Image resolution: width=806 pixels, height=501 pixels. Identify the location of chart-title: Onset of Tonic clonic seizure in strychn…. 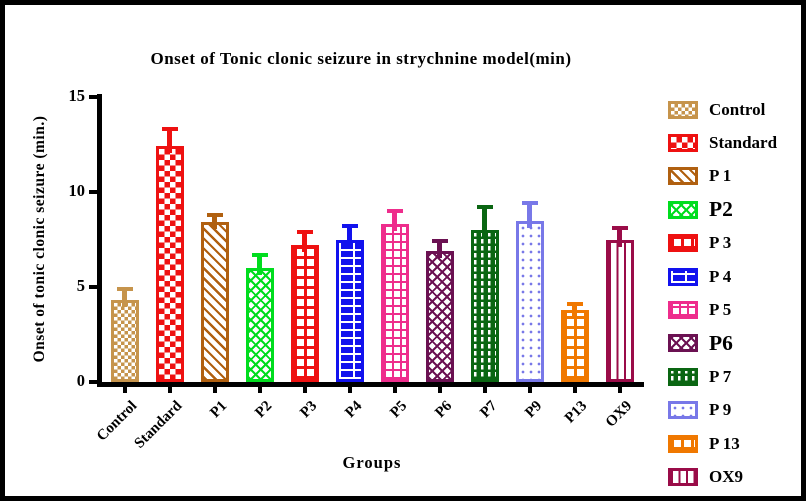
(361, 58).